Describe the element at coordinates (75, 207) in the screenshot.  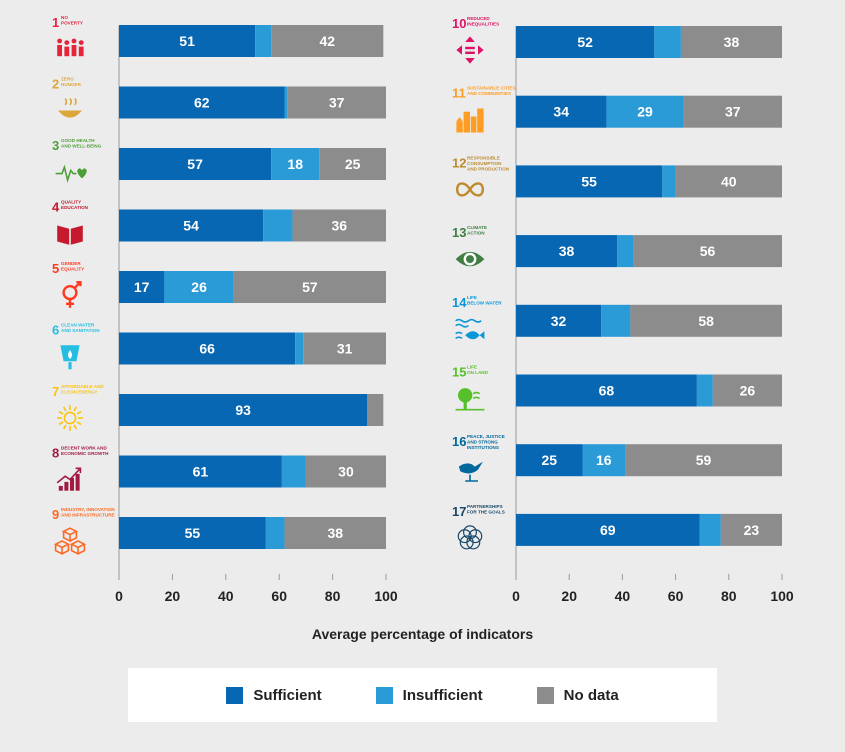
I see `goal-name-line: EDUCATION` at that location.